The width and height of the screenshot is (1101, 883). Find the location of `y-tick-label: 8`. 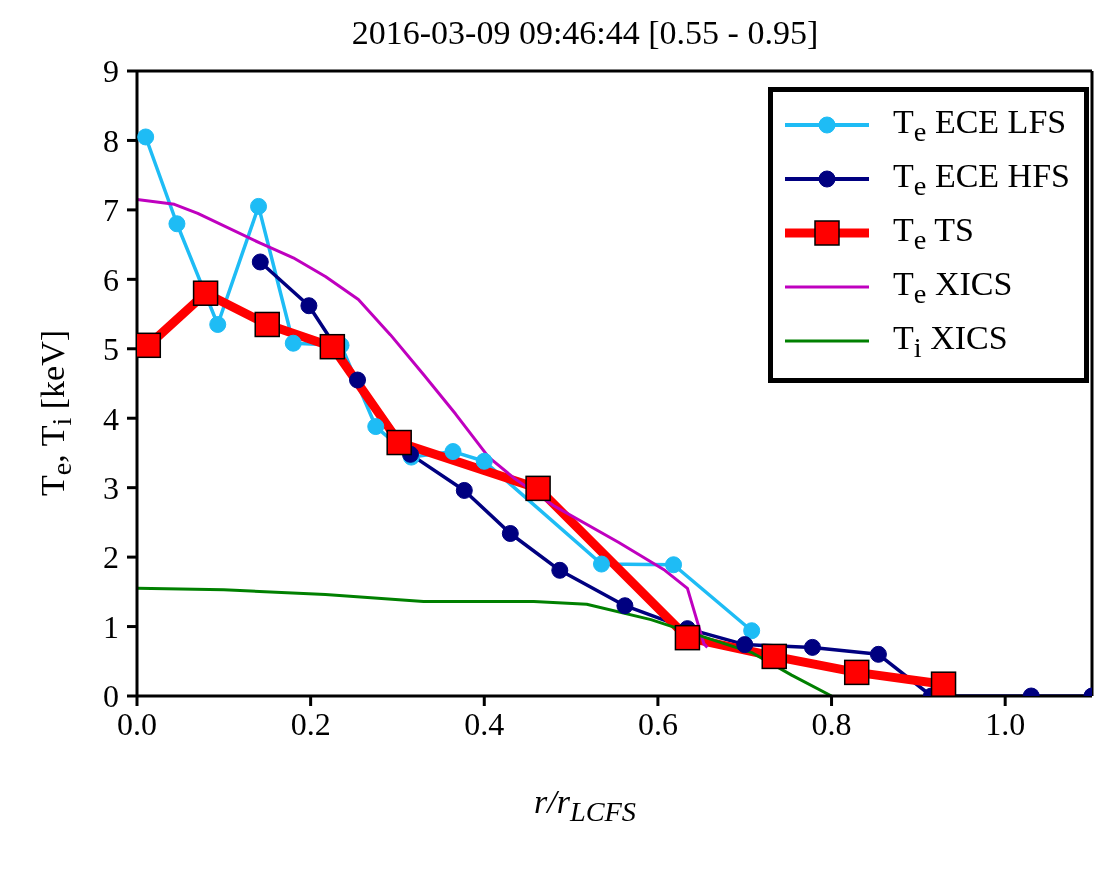

y-tick-label: 8 is located at coordinates (111, 140).